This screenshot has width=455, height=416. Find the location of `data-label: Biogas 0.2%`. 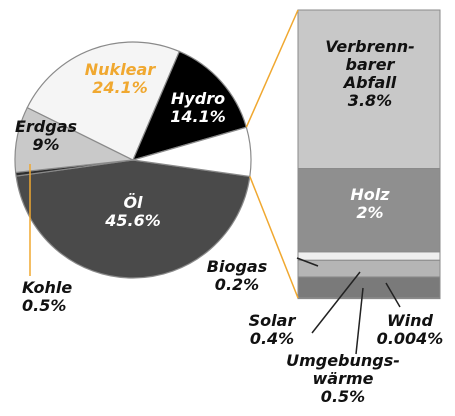

data-label: Biogas 0.2% is located at coordinates (237, 276).